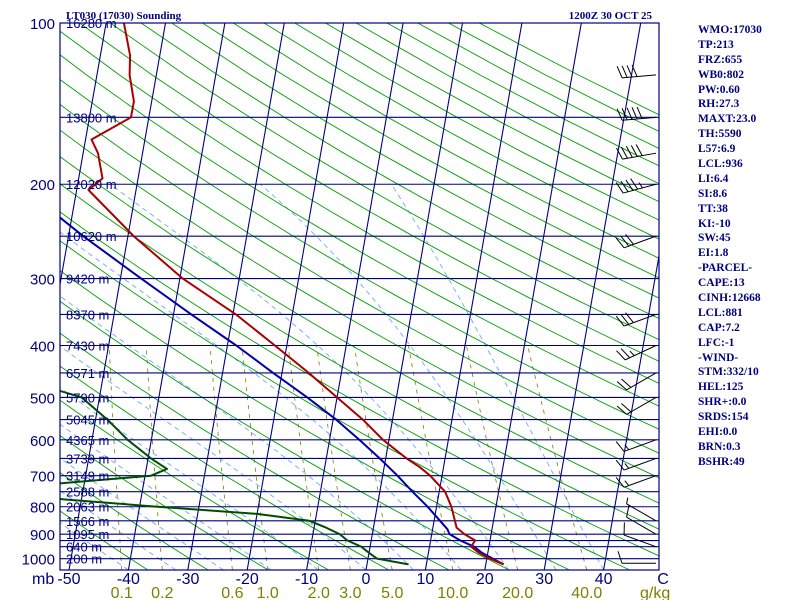 The image size is (800, 600). I want to click on param-item: TH:5590, so click(720, 134).